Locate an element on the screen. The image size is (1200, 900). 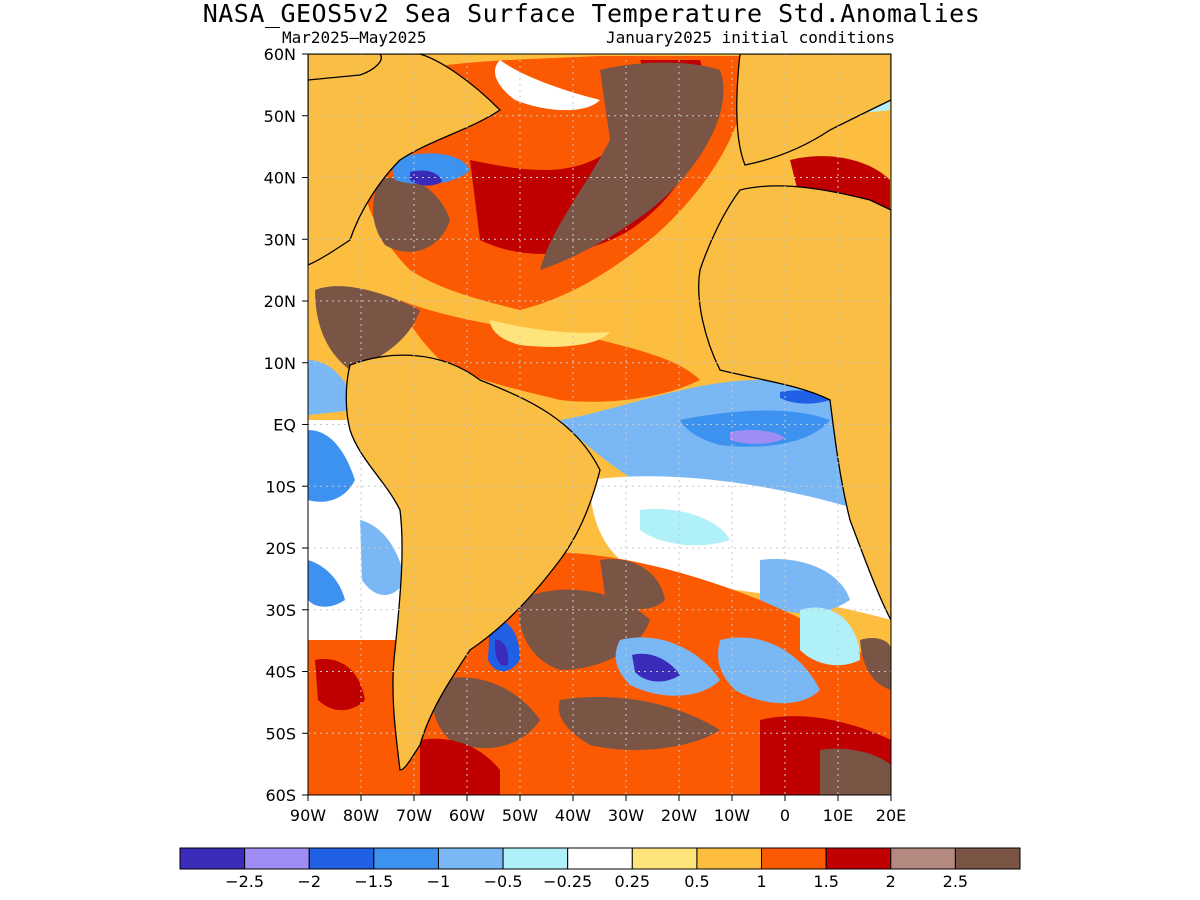
lon-tick-label: 10E is located at coordinates (838, 815).